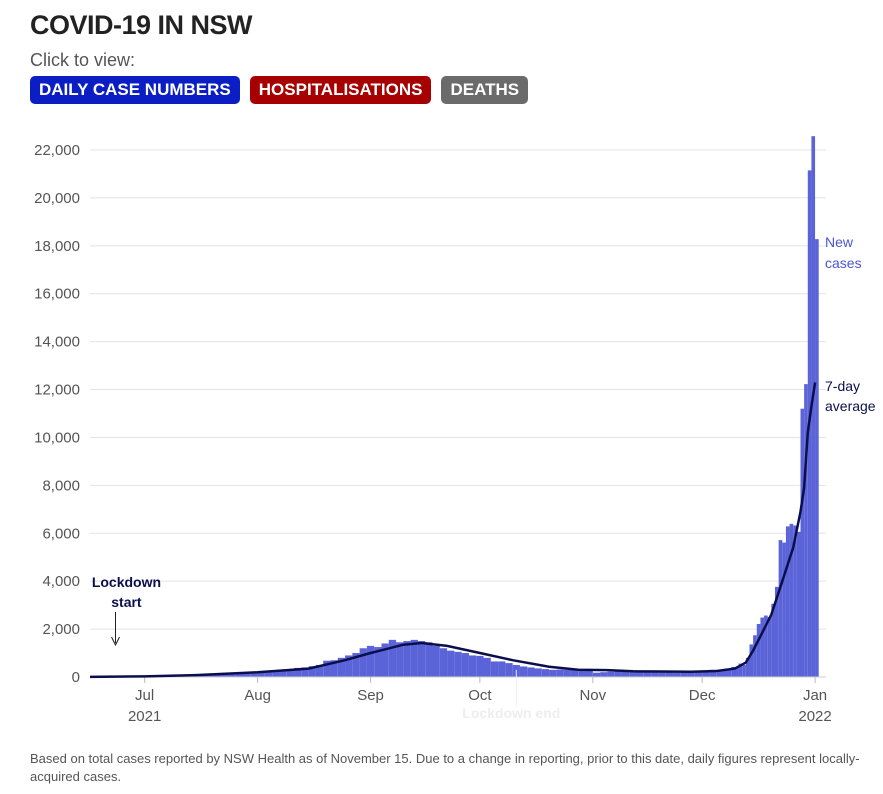 This screenshot has width=883, height=794. What do you see at coordinates (842, 386) in the screenshot?
I see `seven-day-average-label: 7-day` at bounding box center [842, 386].